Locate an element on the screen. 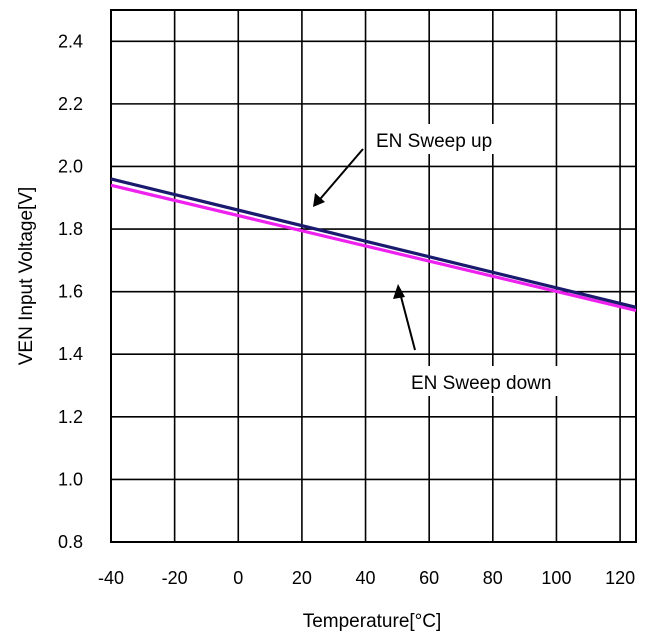  annotation-sweep-down-box is located at coordinates (503, 381).